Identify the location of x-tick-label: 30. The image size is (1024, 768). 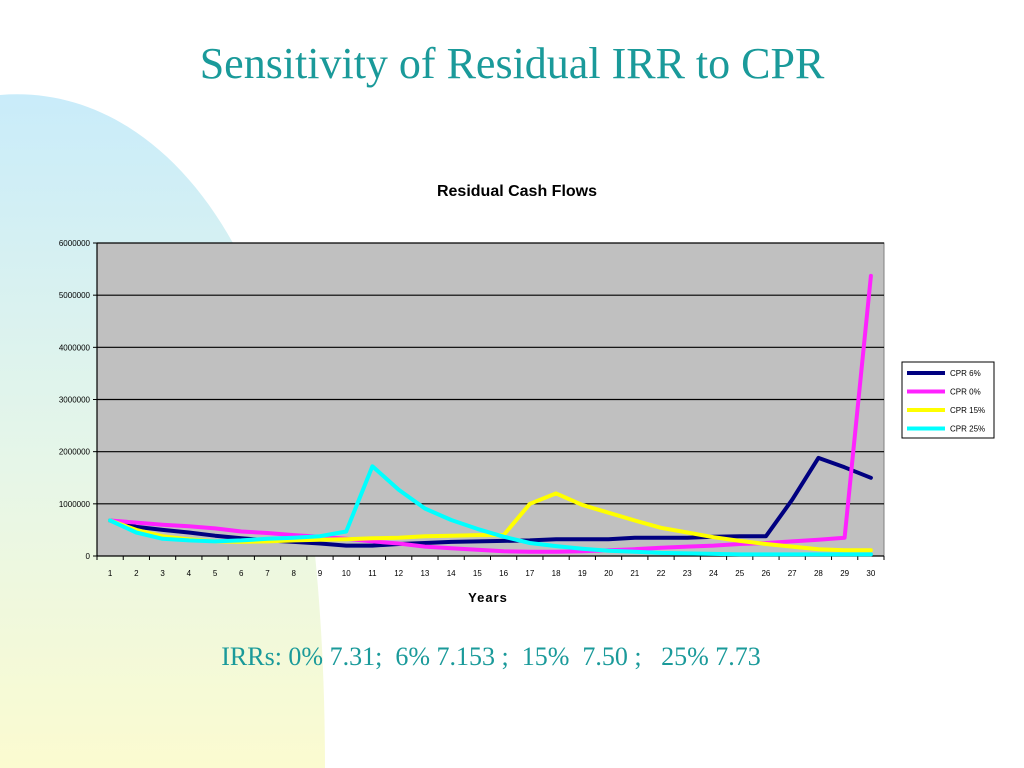
(870, 573).